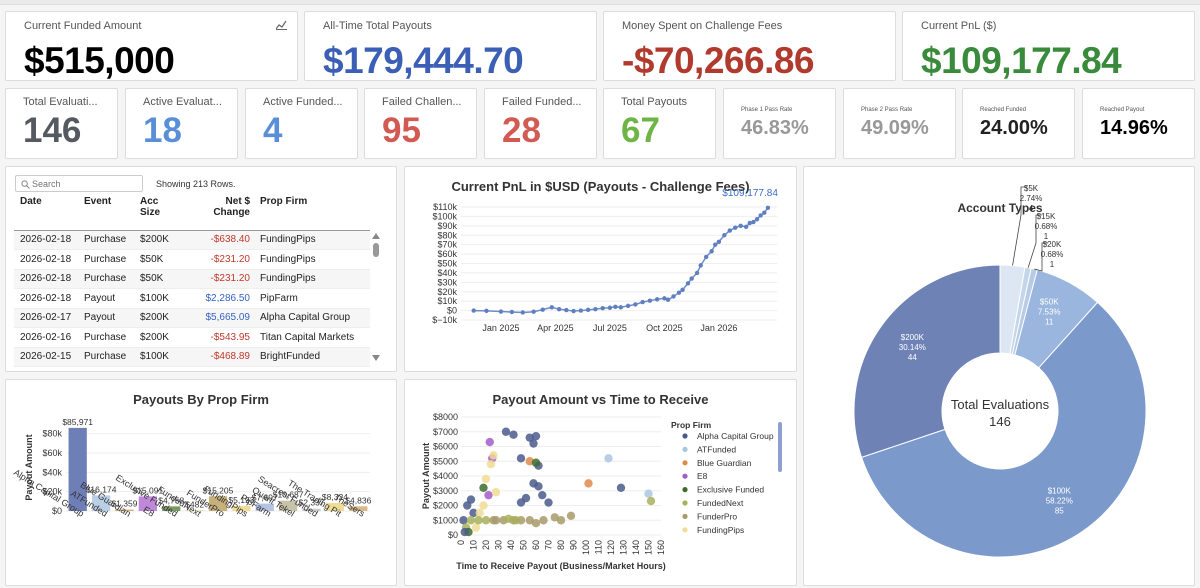 Image resolution: width=1200 pixels, height=588 pixels. I want to click on col-prop-firm: Prop Firm, so click(312, 213).